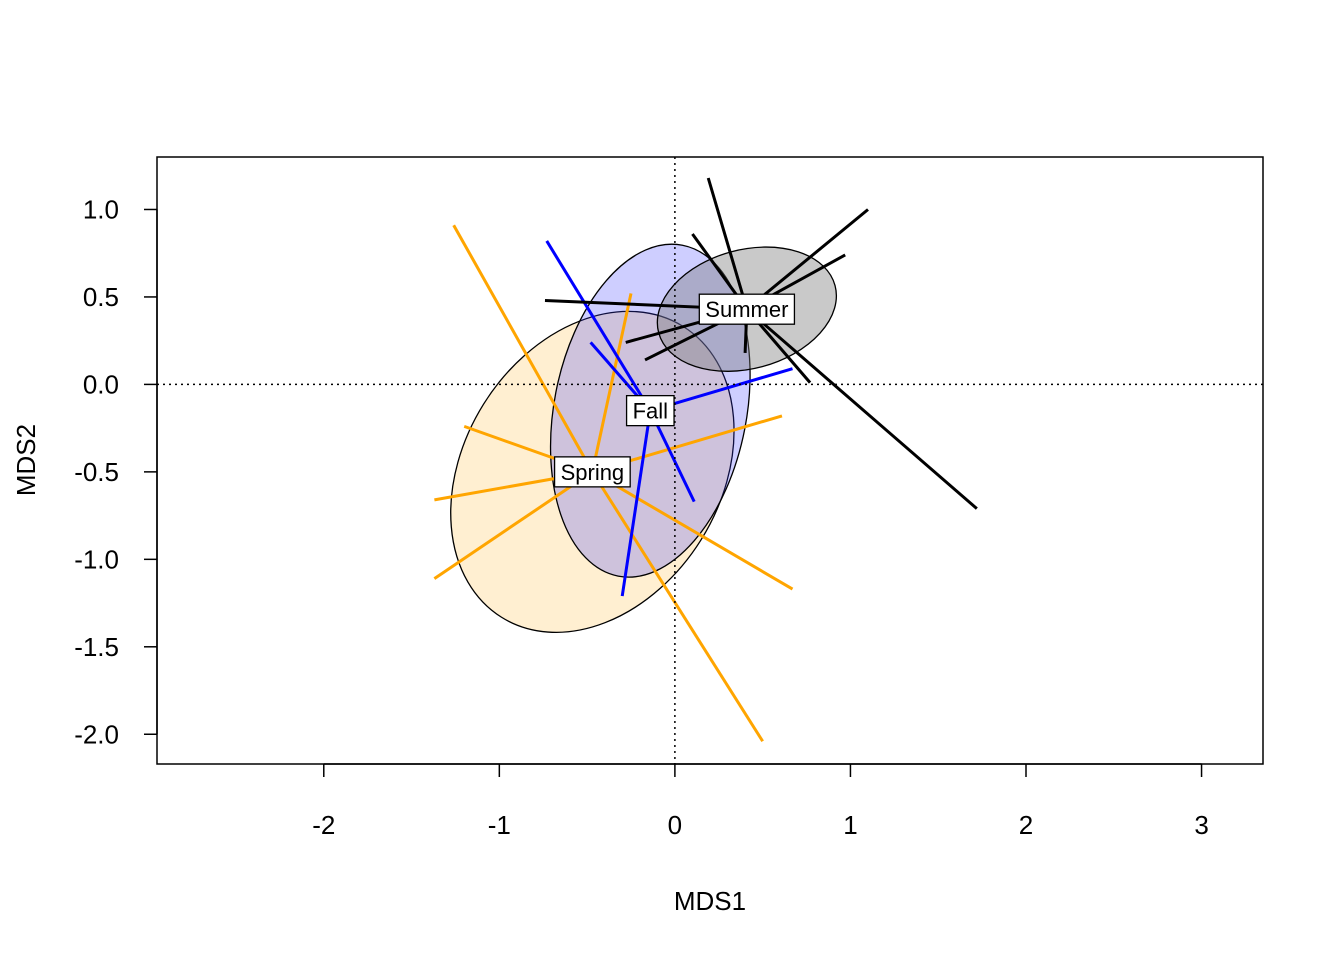 The image size is (1344, 960). What do you see at coordinates (323, 825) in the screenshot?
I see `x-tick-label: -2` at bounding box center [323, 825].